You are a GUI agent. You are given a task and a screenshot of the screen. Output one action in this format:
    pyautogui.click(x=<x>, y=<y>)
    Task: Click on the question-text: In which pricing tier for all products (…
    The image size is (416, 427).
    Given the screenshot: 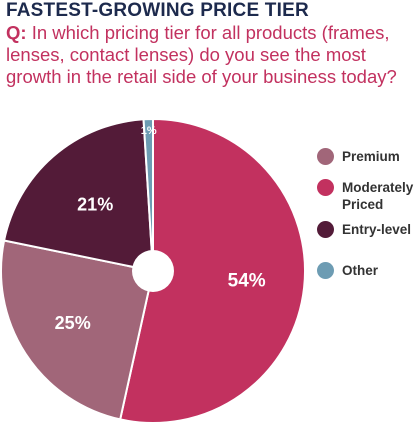 What is the action you would take?
    pyautogui.click(x=201, y=54)
    